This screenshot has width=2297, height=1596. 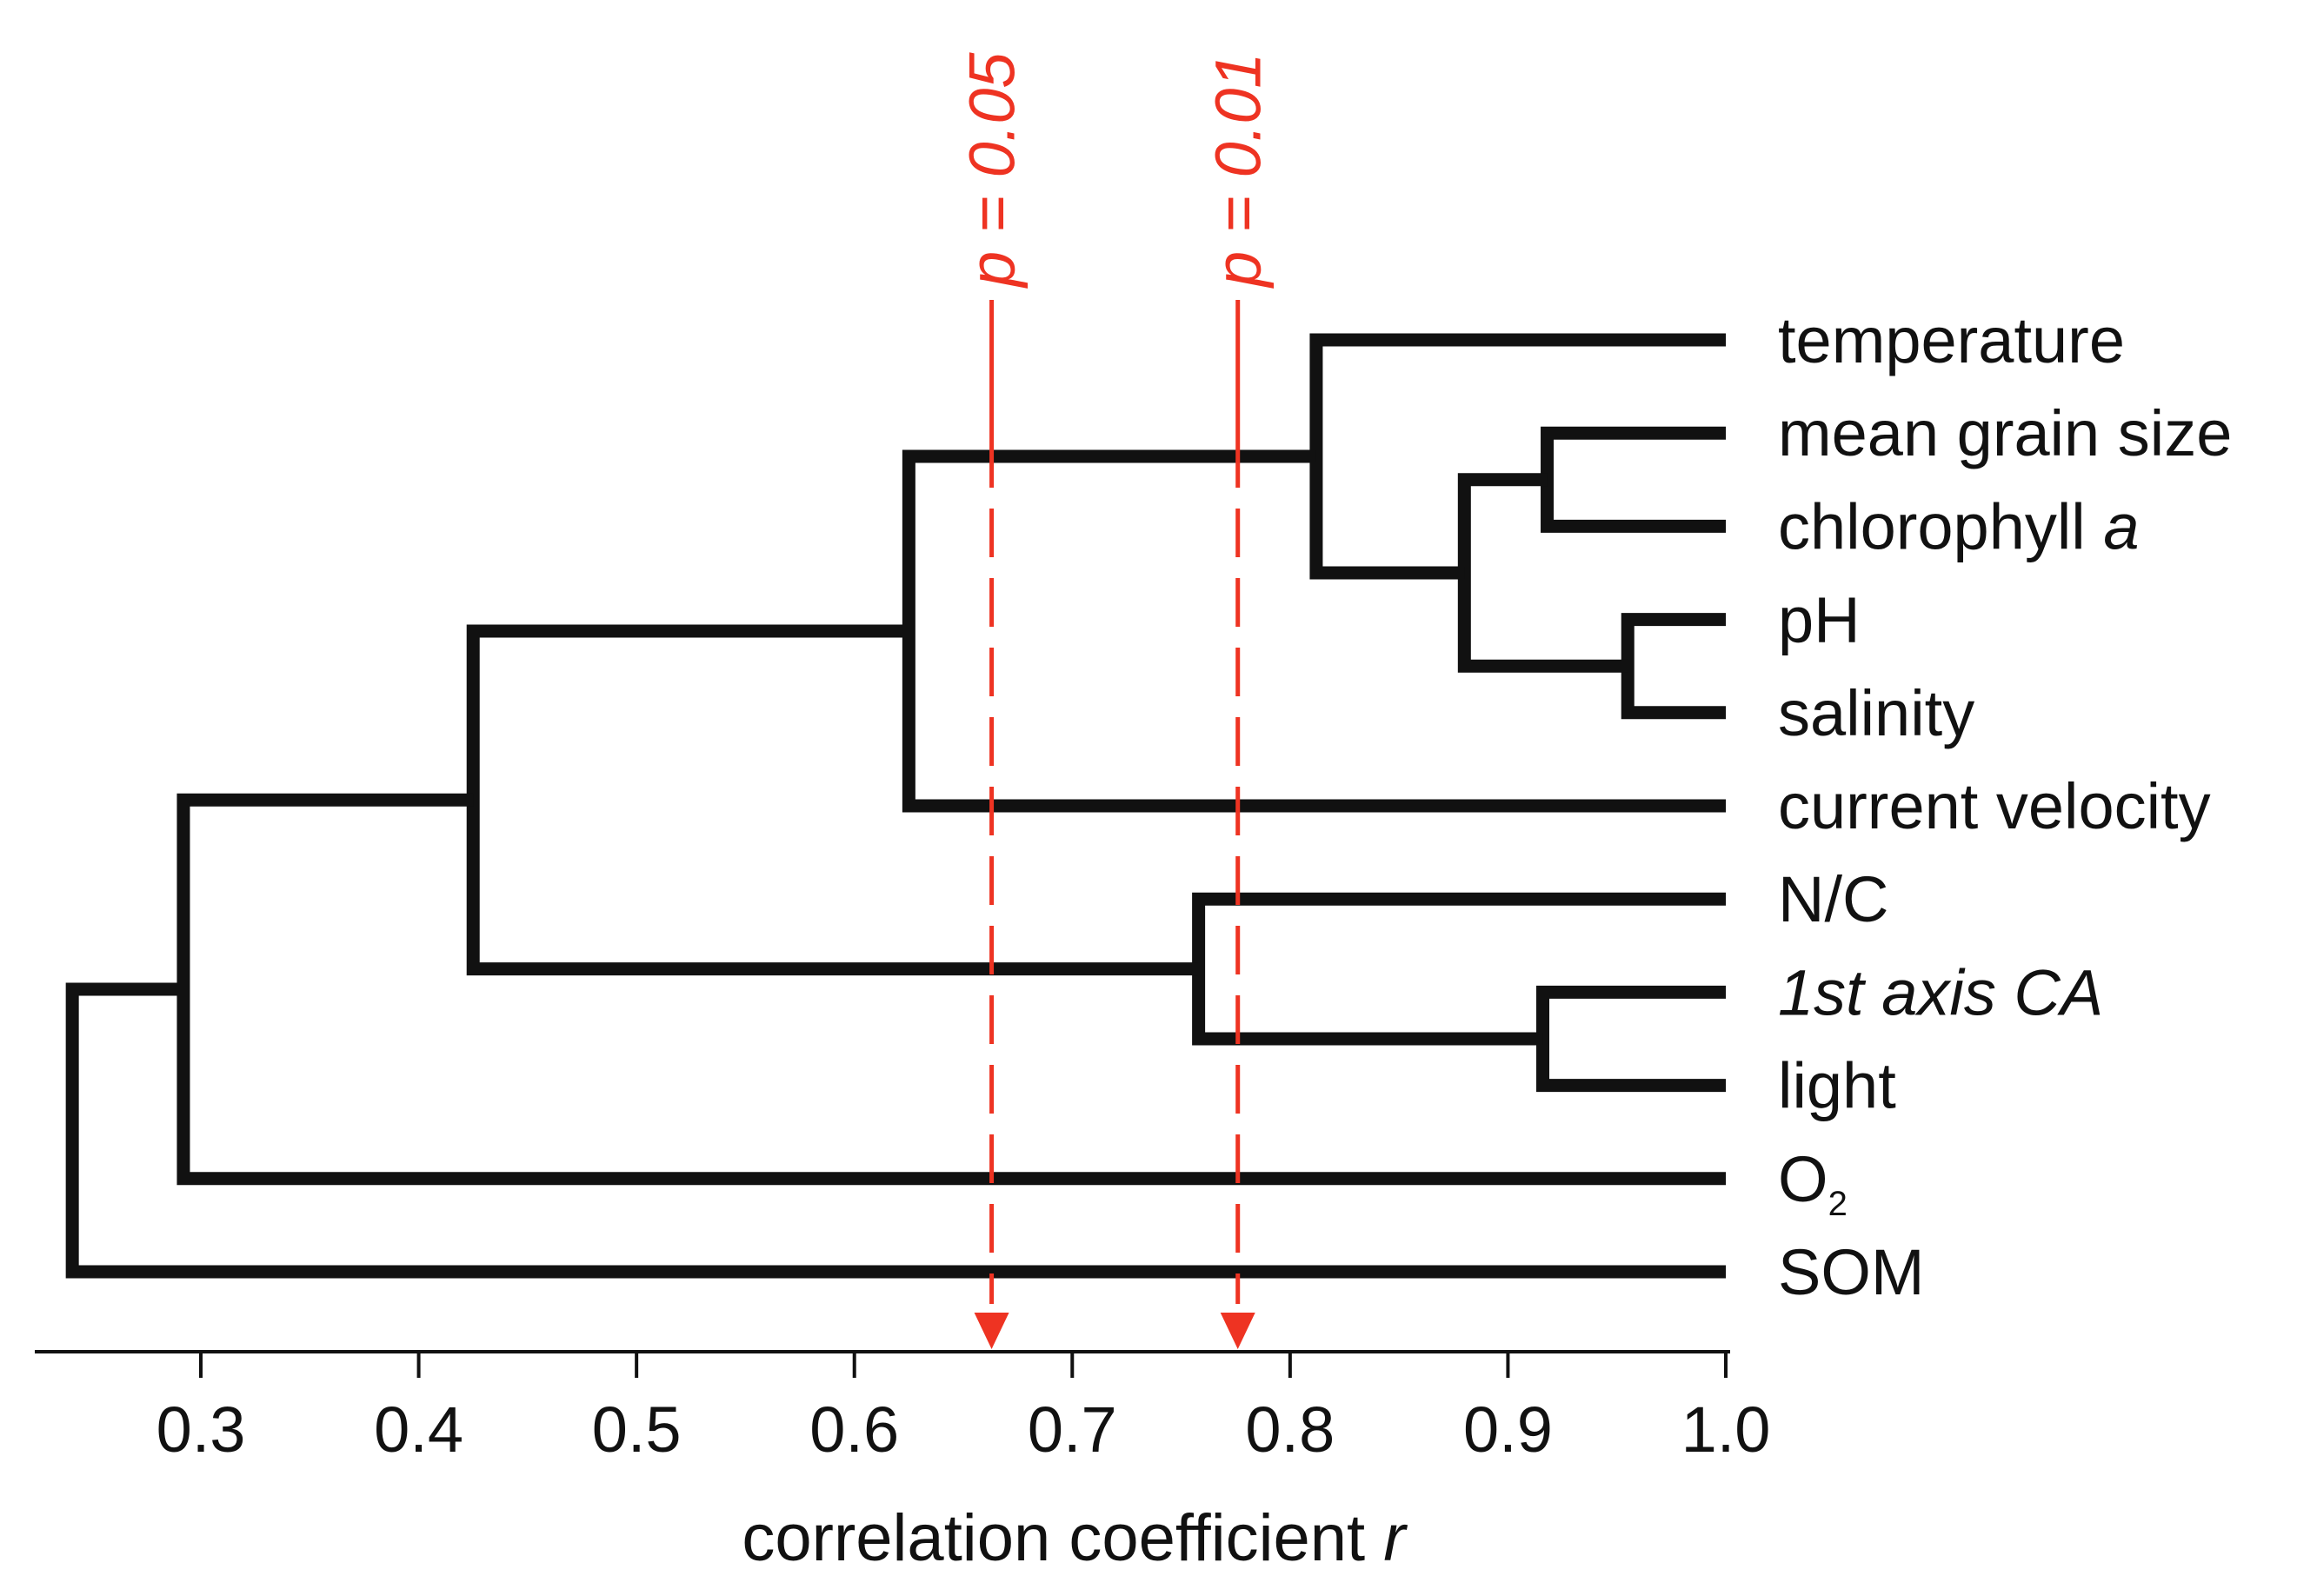 I want to click on merge-m10, so click(x=895, y=1130).